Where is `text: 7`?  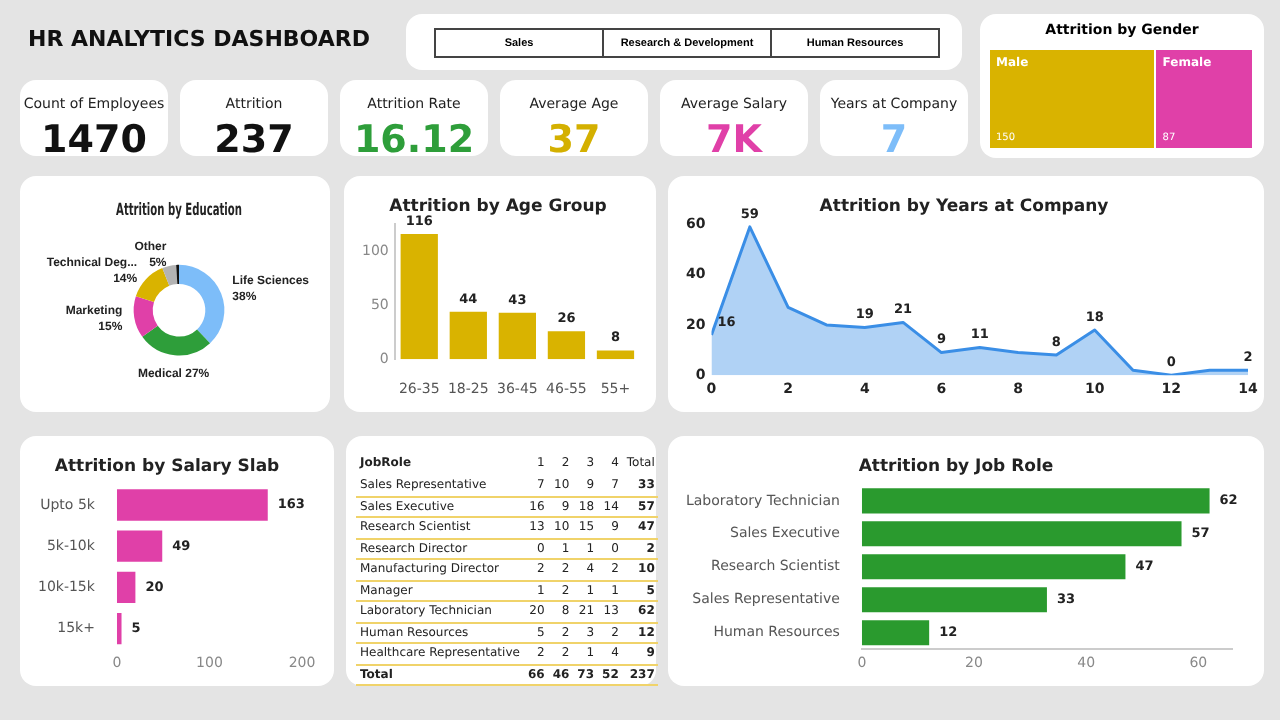
text: 7 is located at coordinates (894, 140).